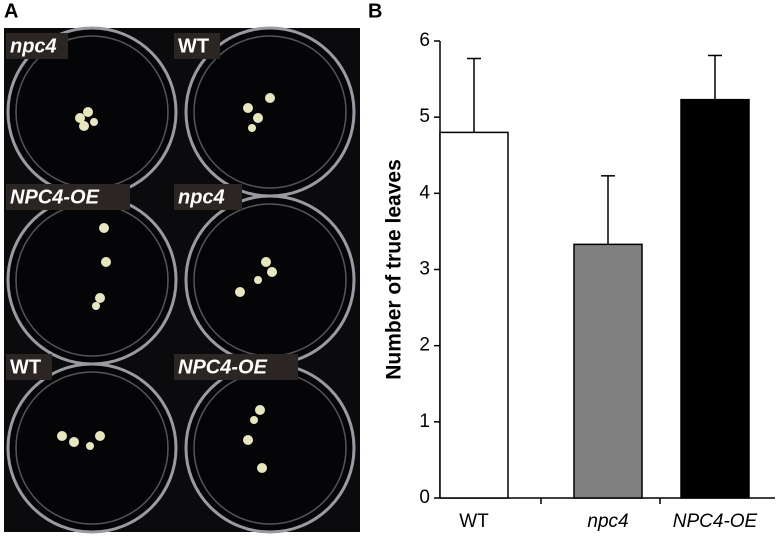 This screenshot has width=777, height=539. Describe the element at coordinates (474, 521) in the screenshot. I see `x-tick-label: WT` at that location.